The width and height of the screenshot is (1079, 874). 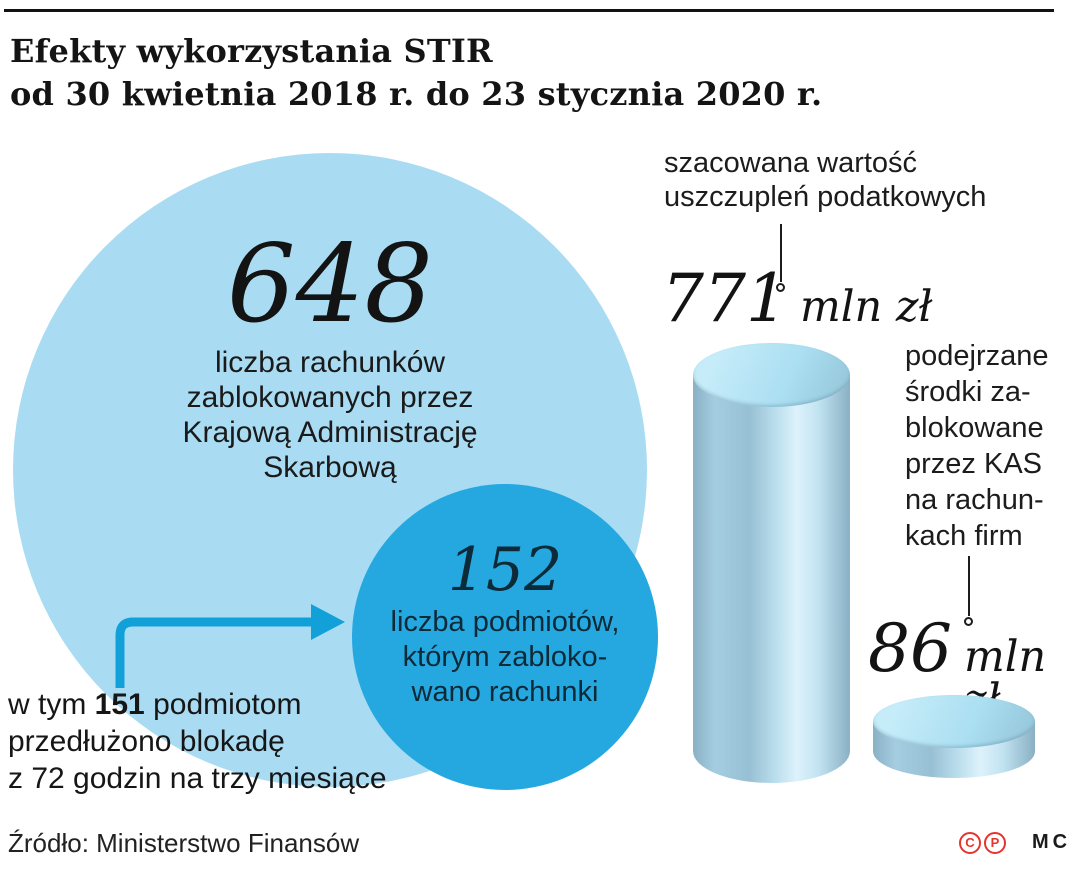 What do you see at coordinates (974, 500) in the screenshot?
I see `blocked-funds-label-line: na rachun-` at bounding box center [974, 500].